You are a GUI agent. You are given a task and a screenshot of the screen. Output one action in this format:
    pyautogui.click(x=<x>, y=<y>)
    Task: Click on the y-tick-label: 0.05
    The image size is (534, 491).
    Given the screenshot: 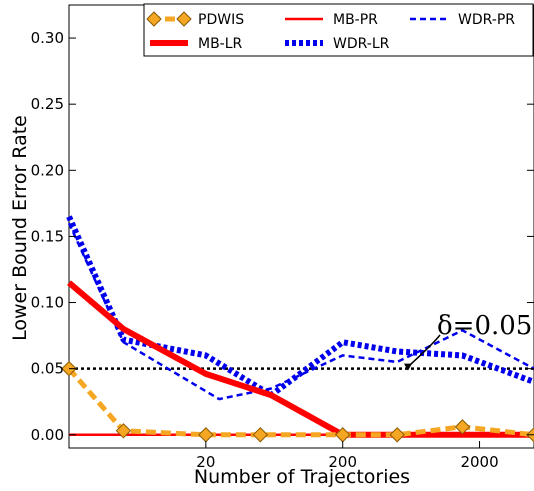 What is the action you would take?
    pyautogui.click(x=47, y=369)
    